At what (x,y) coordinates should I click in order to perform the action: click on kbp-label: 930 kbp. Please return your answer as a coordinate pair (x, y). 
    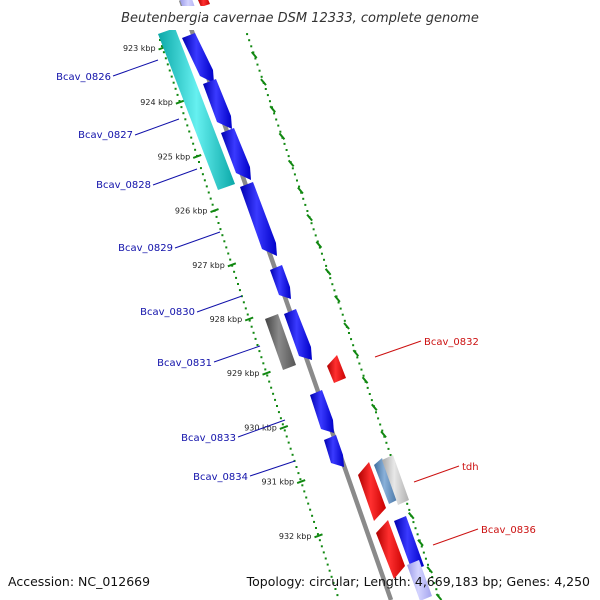
    Looking at the image, I should click on (260, 427).